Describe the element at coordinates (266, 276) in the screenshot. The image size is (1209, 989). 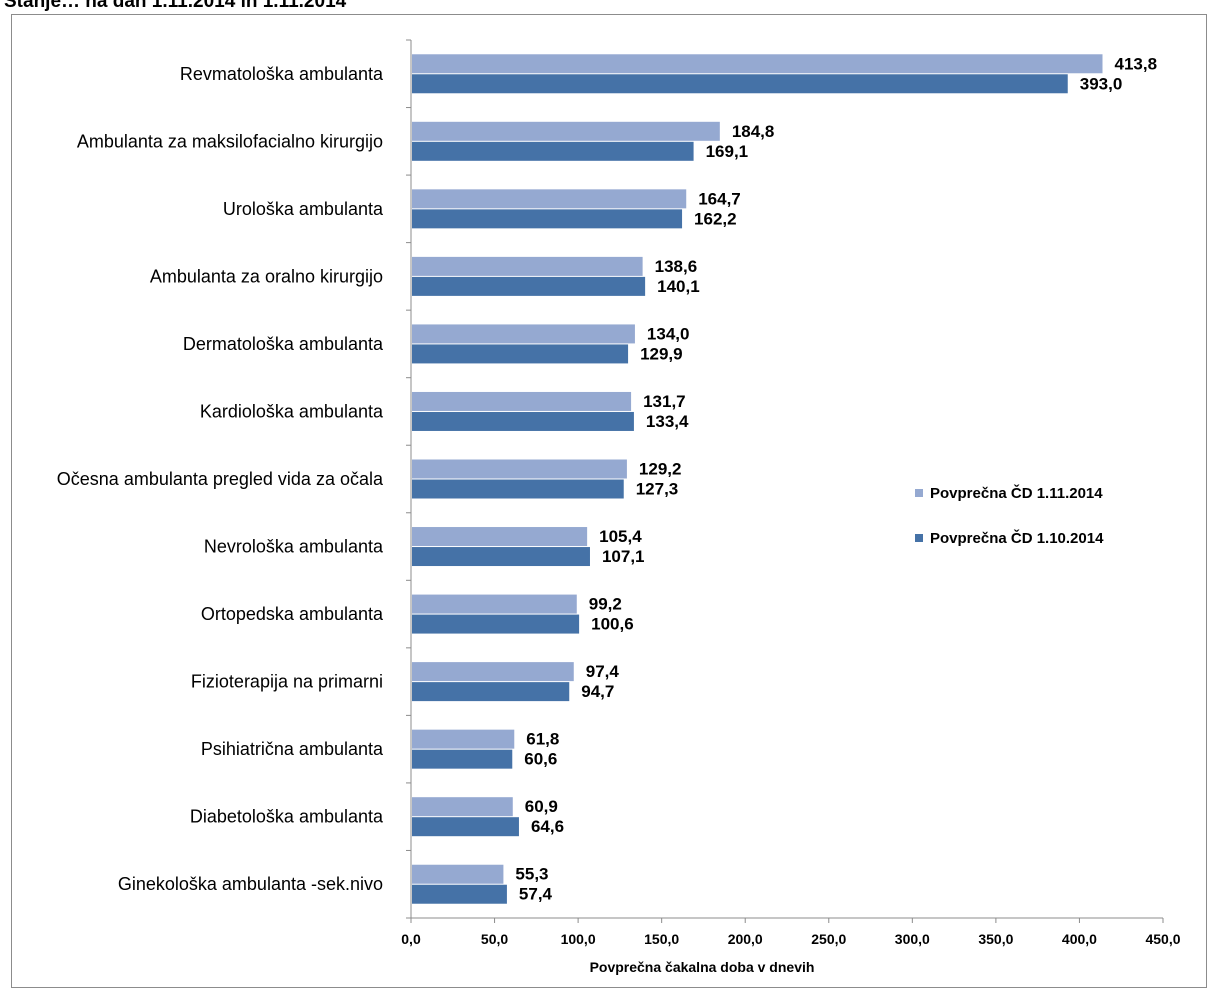
I see `category-label: Ambulanta za oralno kirurgijo` at that location.